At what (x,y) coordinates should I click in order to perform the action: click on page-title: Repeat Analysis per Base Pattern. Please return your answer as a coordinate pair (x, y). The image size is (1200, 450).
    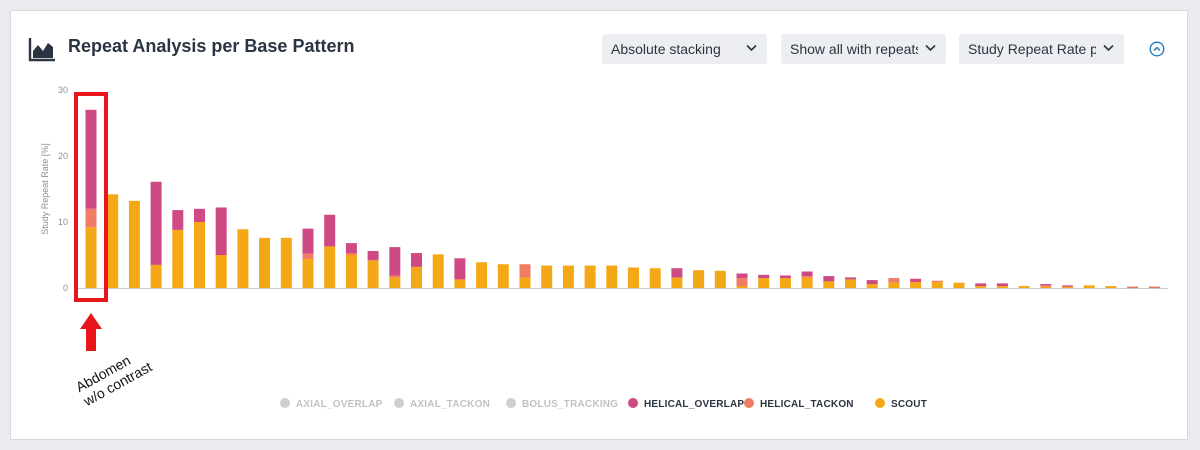
    Looking at the image, I should click on (211, 46).